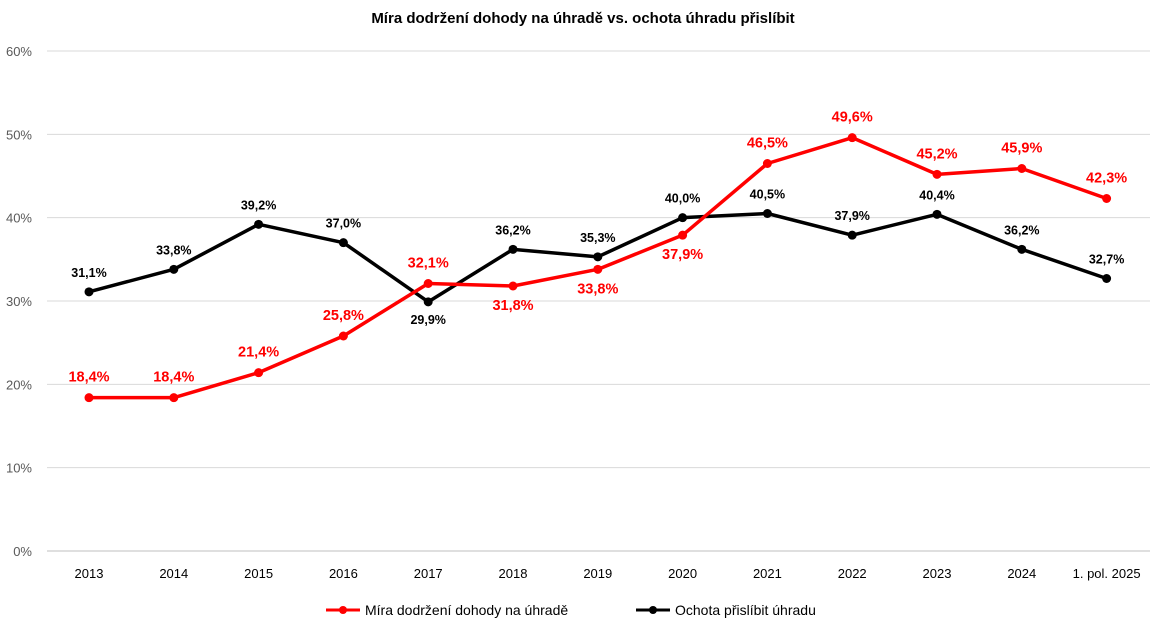 The image size is (1166, 625). What do you see at coordinates (513, 573) in the screenshot?
I see `x-tick-label: 2018` at bounding box center [513, 573].